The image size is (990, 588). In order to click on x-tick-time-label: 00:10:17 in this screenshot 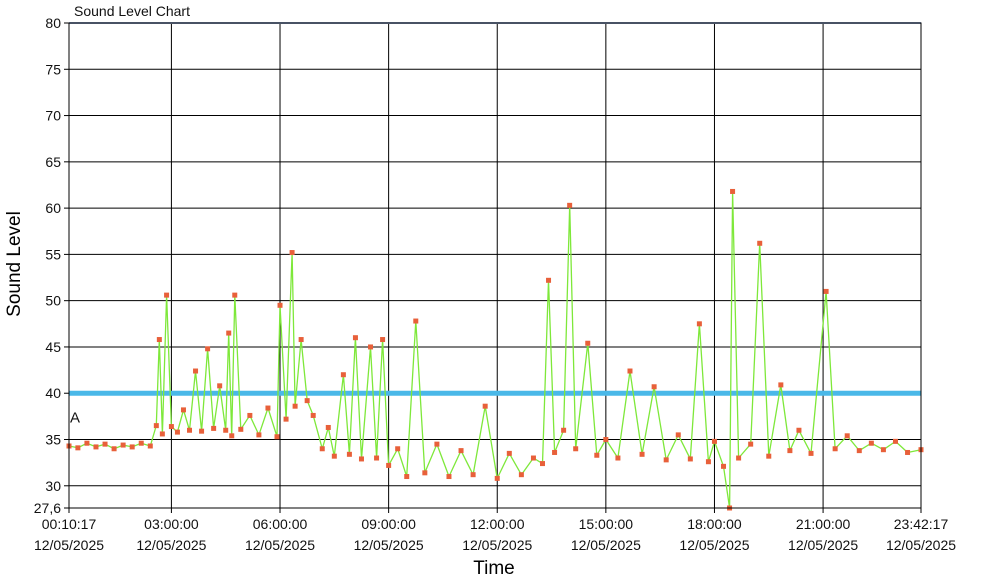, I will do `click(69, 524)`.